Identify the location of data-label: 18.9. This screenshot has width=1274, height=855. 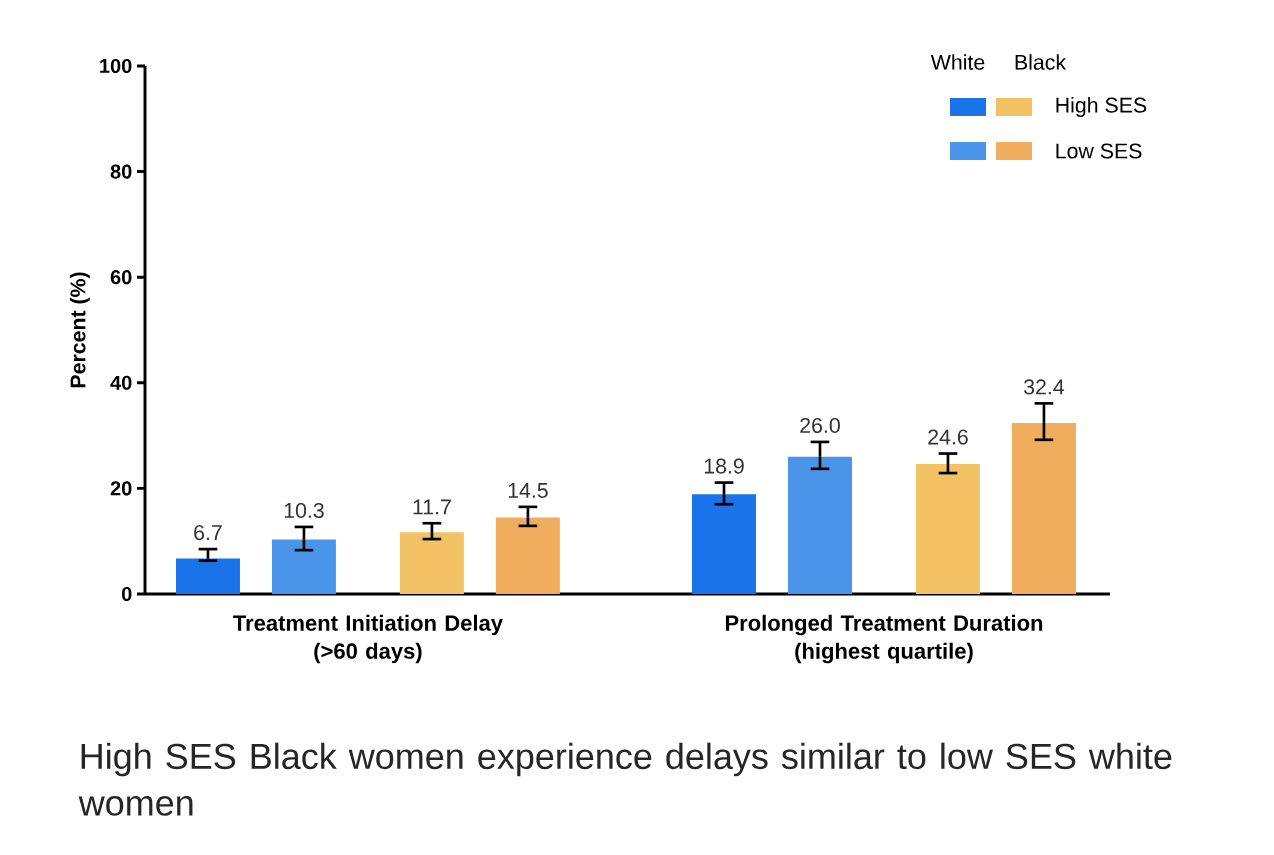
(724, 466).